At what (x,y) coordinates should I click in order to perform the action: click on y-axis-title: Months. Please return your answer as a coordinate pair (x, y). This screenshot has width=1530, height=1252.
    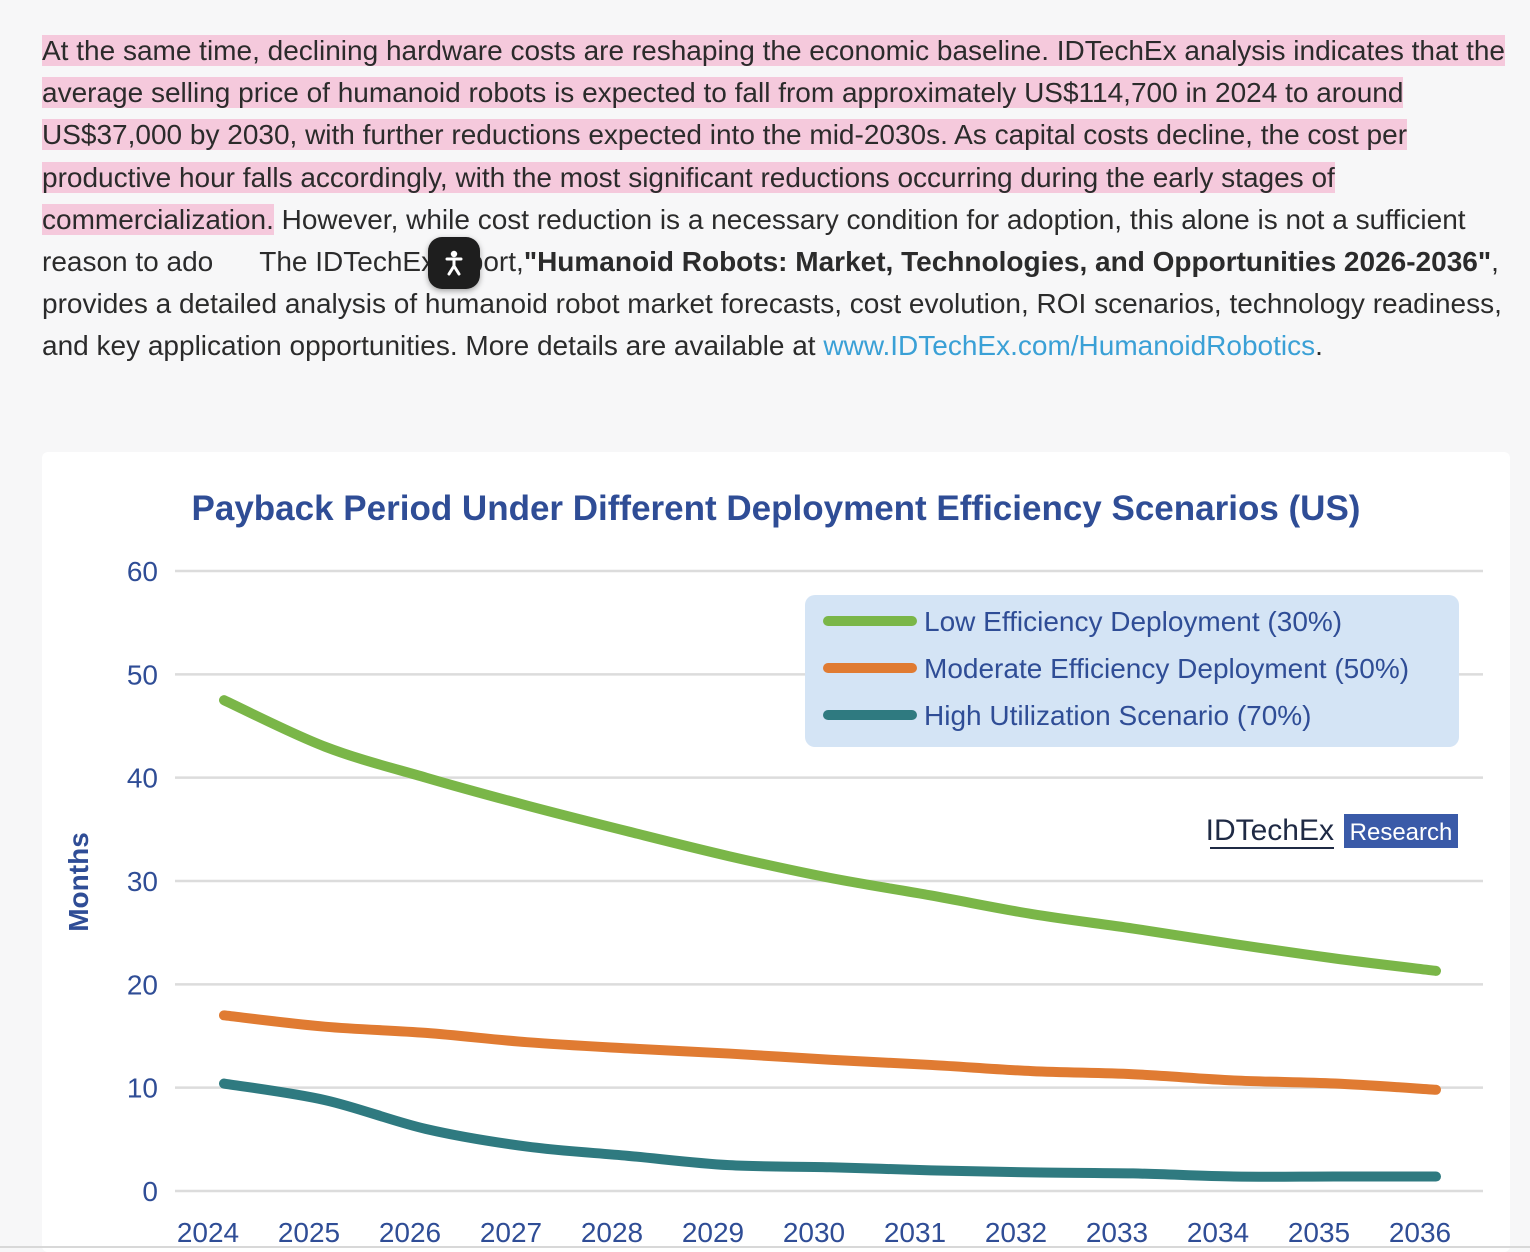
    Looking at the image, I should click on (78, 882).